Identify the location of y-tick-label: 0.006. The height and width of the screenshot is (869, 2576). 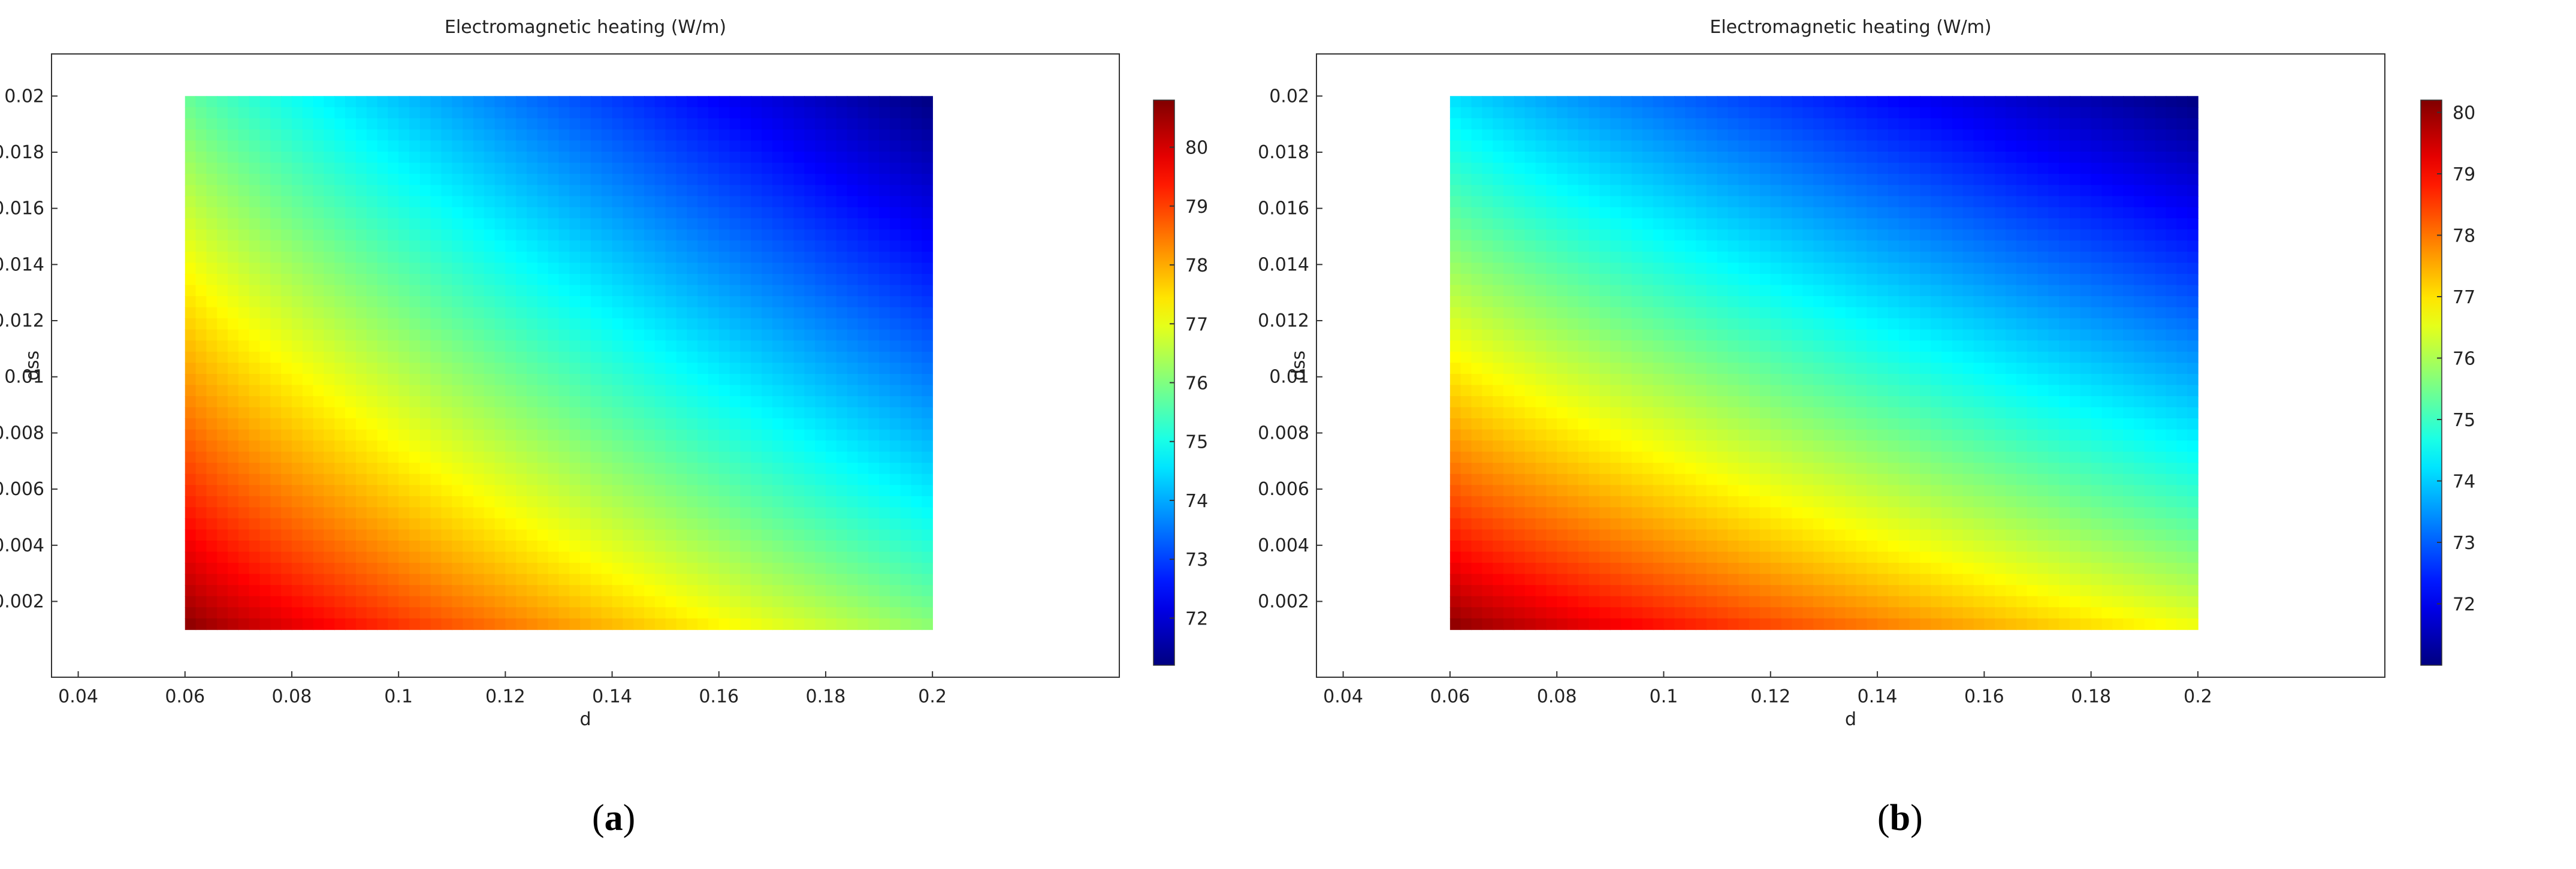
(22, 489).